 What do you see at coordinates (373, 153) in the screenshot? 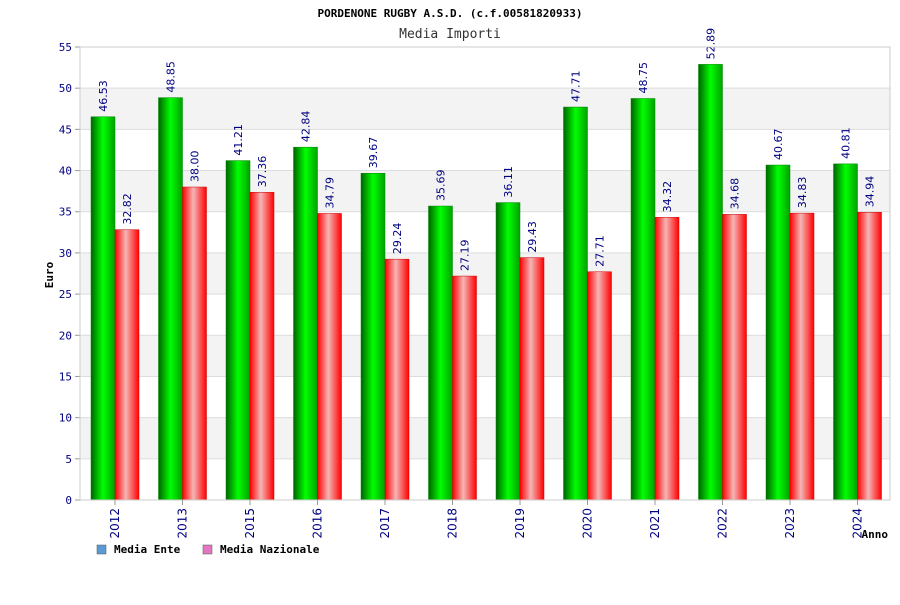
I see `data-label: 39.67` at bounding box center [373, 153].